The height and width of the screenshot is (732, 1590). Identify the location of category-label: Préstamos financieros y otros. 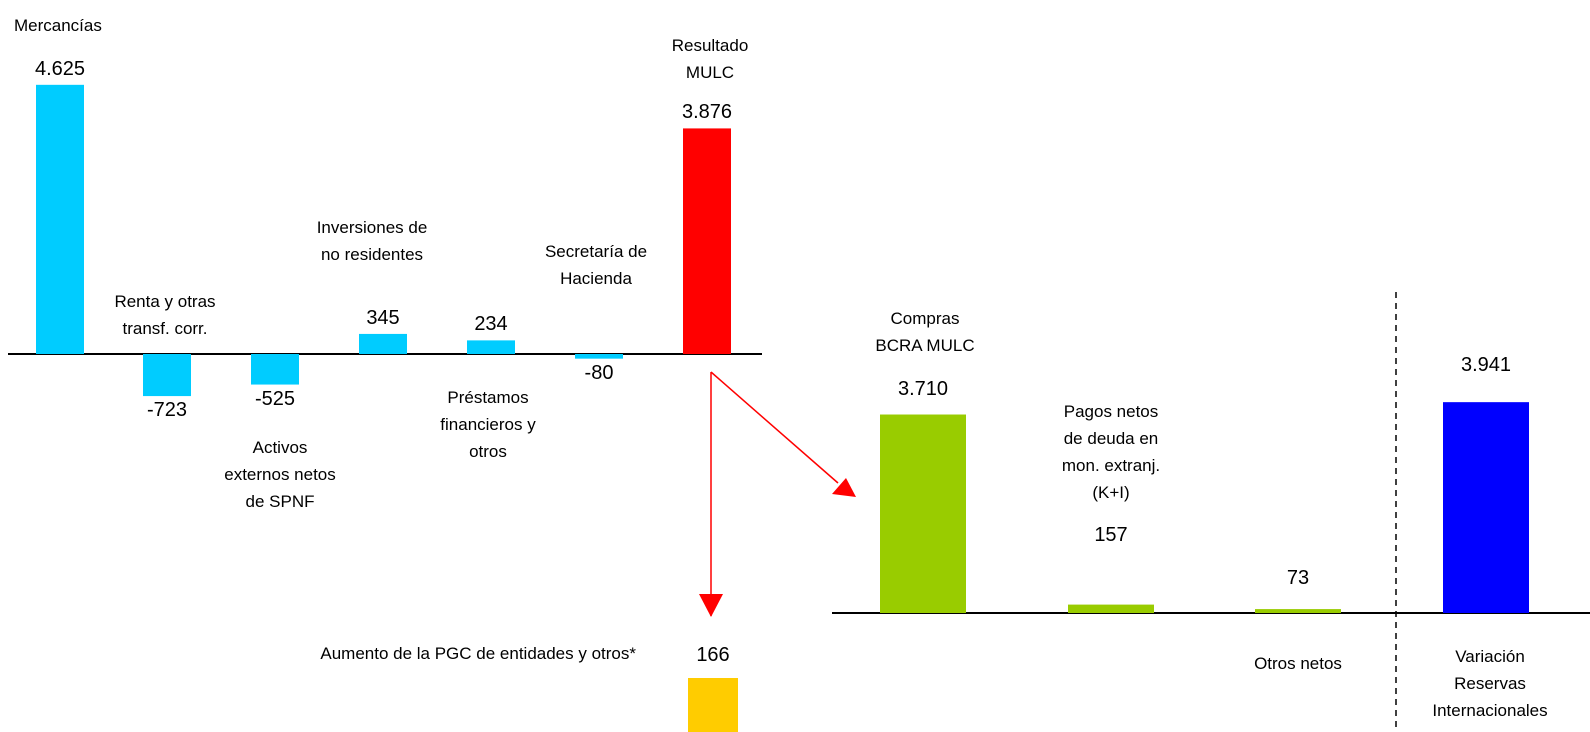
(488, 424).